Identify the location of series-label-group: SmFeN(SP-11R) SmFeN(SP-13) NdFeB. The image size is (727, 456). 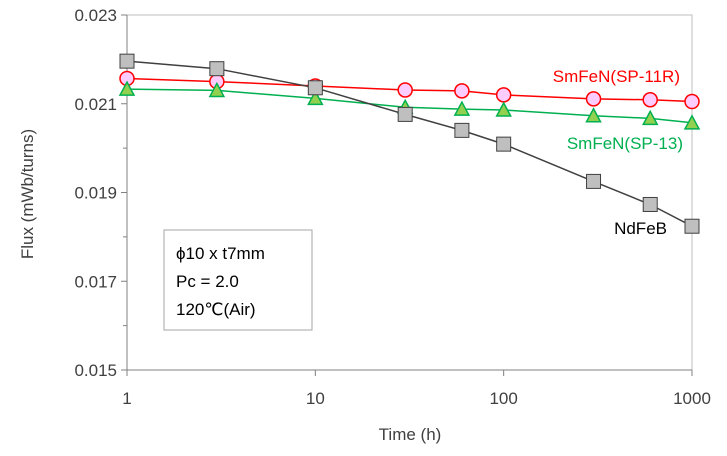
(618, 152).